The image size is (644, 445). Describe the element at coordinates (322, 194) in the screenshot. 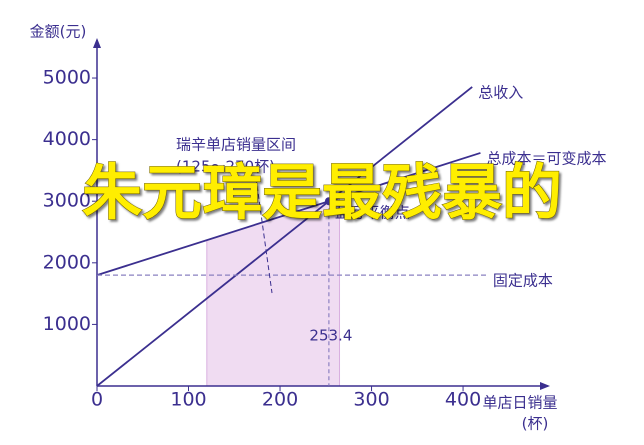

I see `overlay-text: 朱元璋是最残暴的` at that location.